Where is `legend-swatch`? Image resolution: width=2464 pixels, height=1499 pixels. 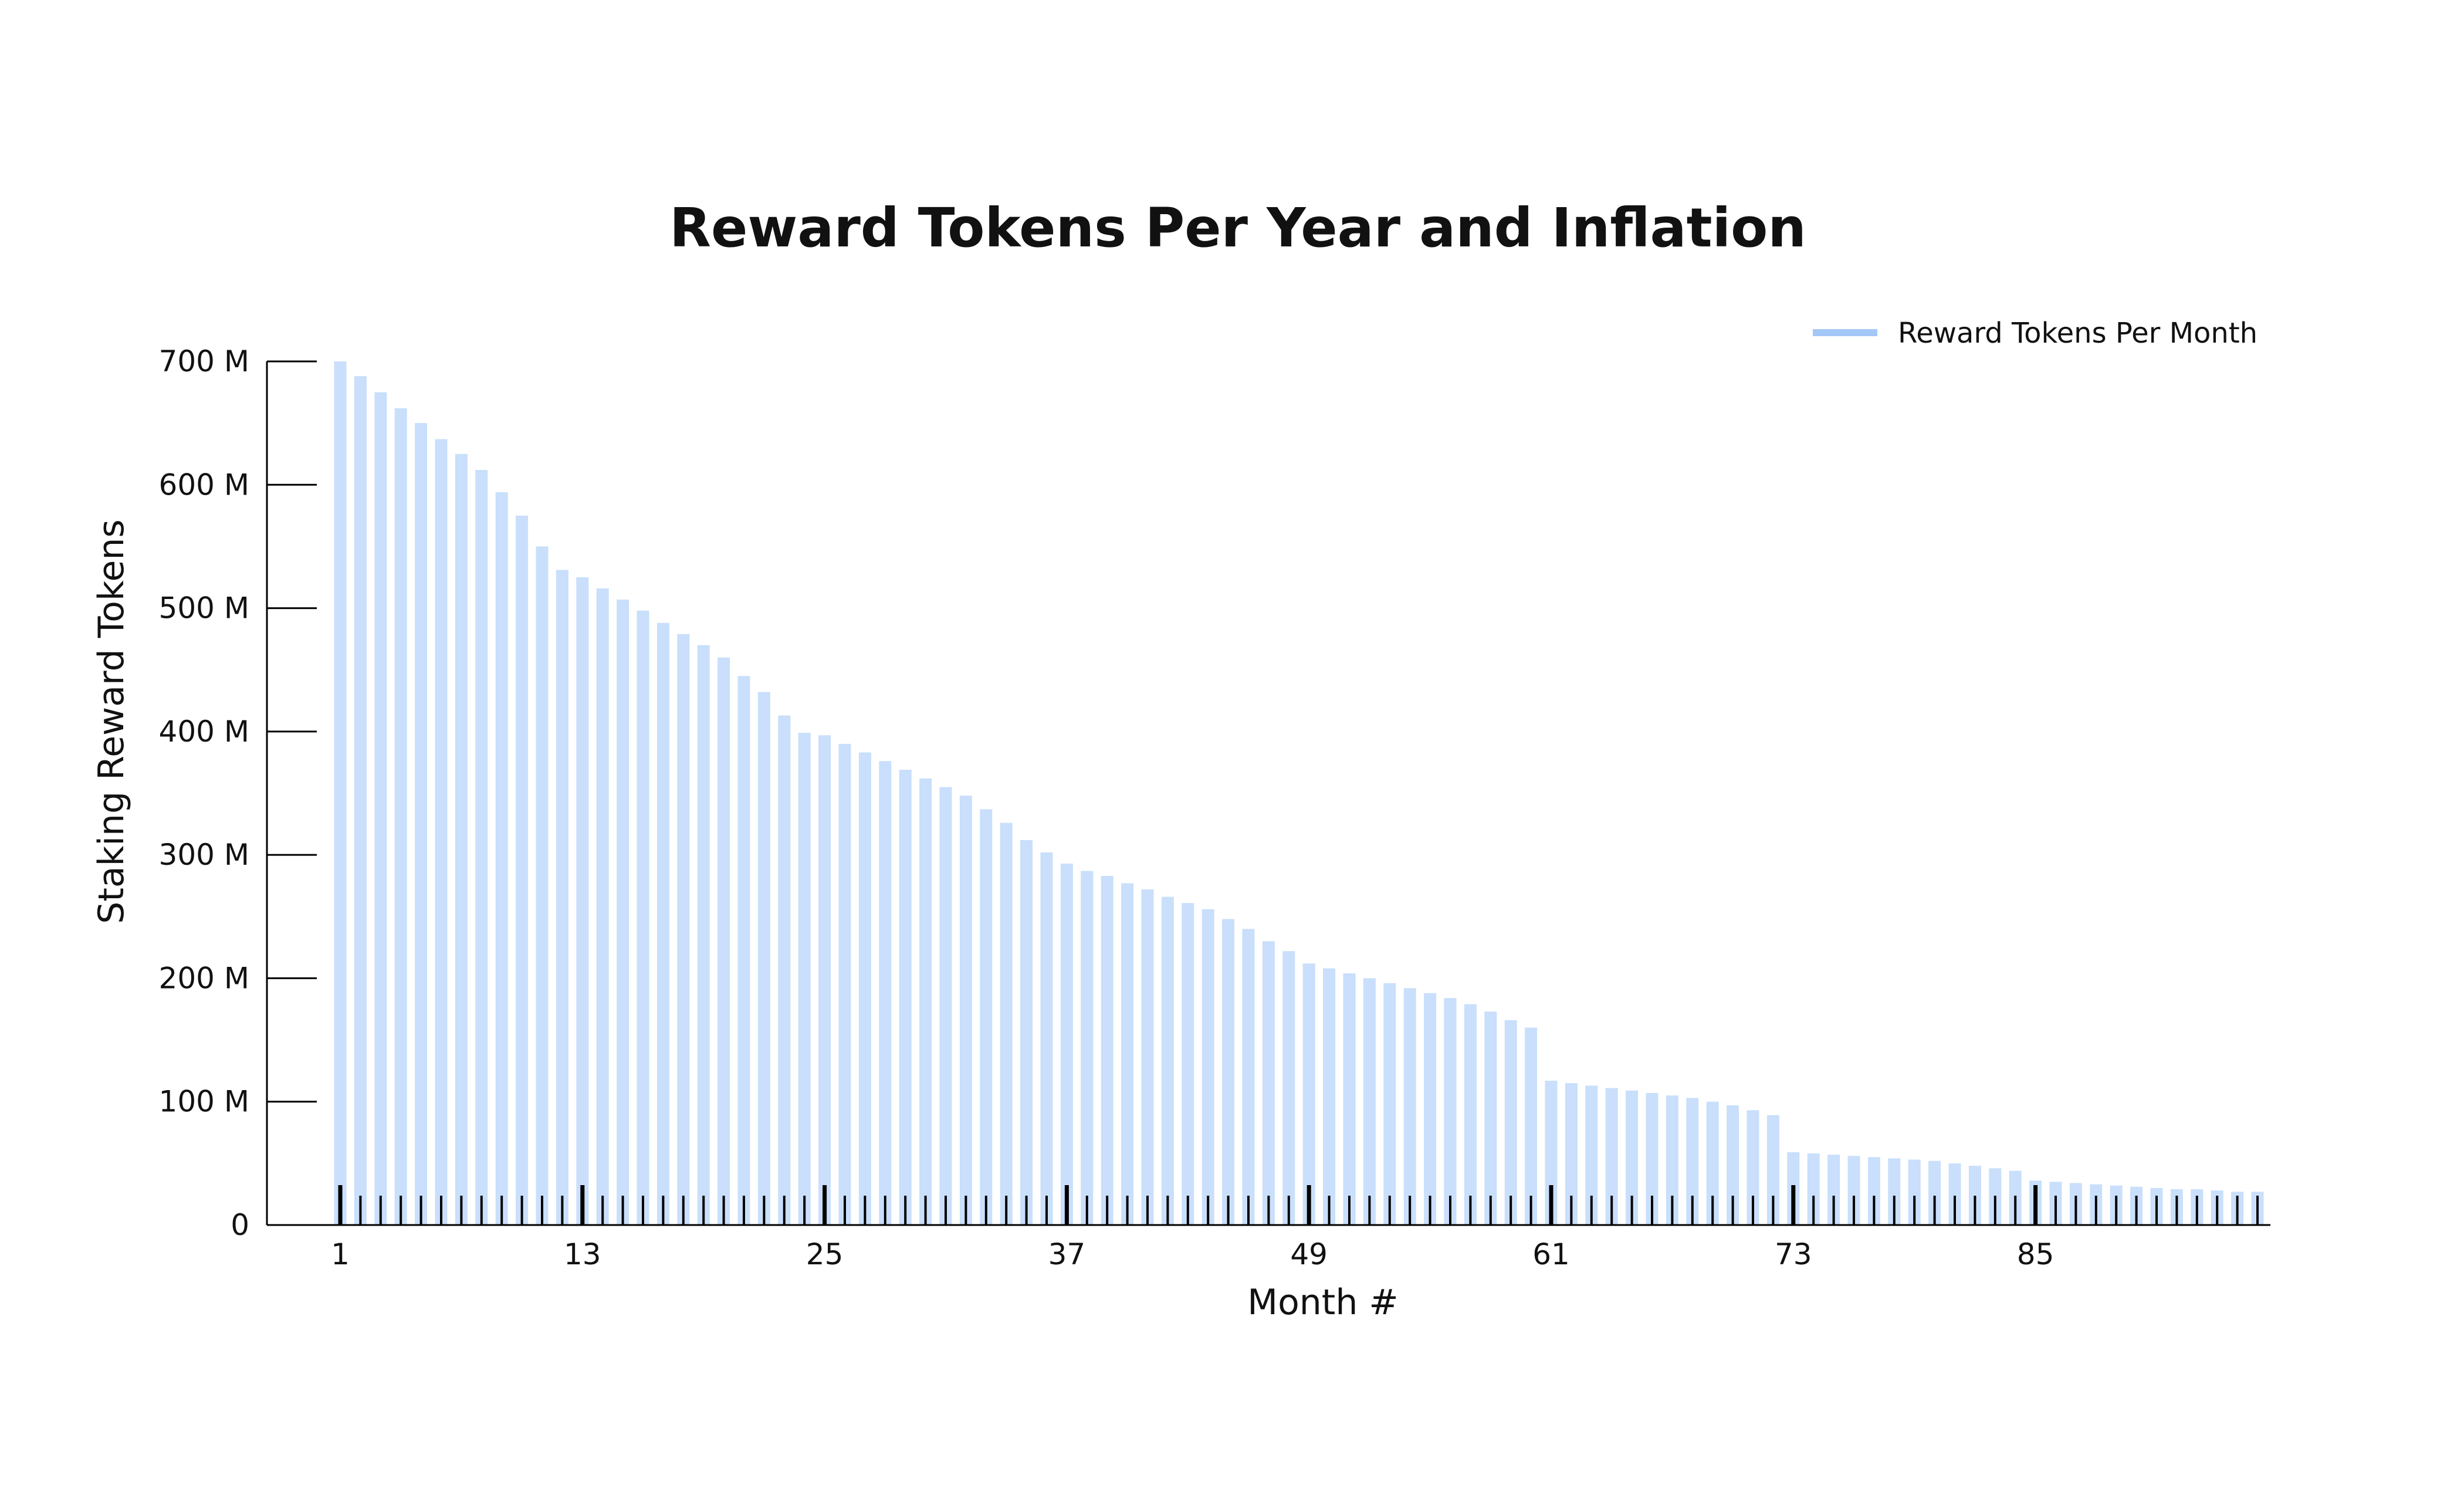 legend-swatch is located at coordinates (1845, 332).